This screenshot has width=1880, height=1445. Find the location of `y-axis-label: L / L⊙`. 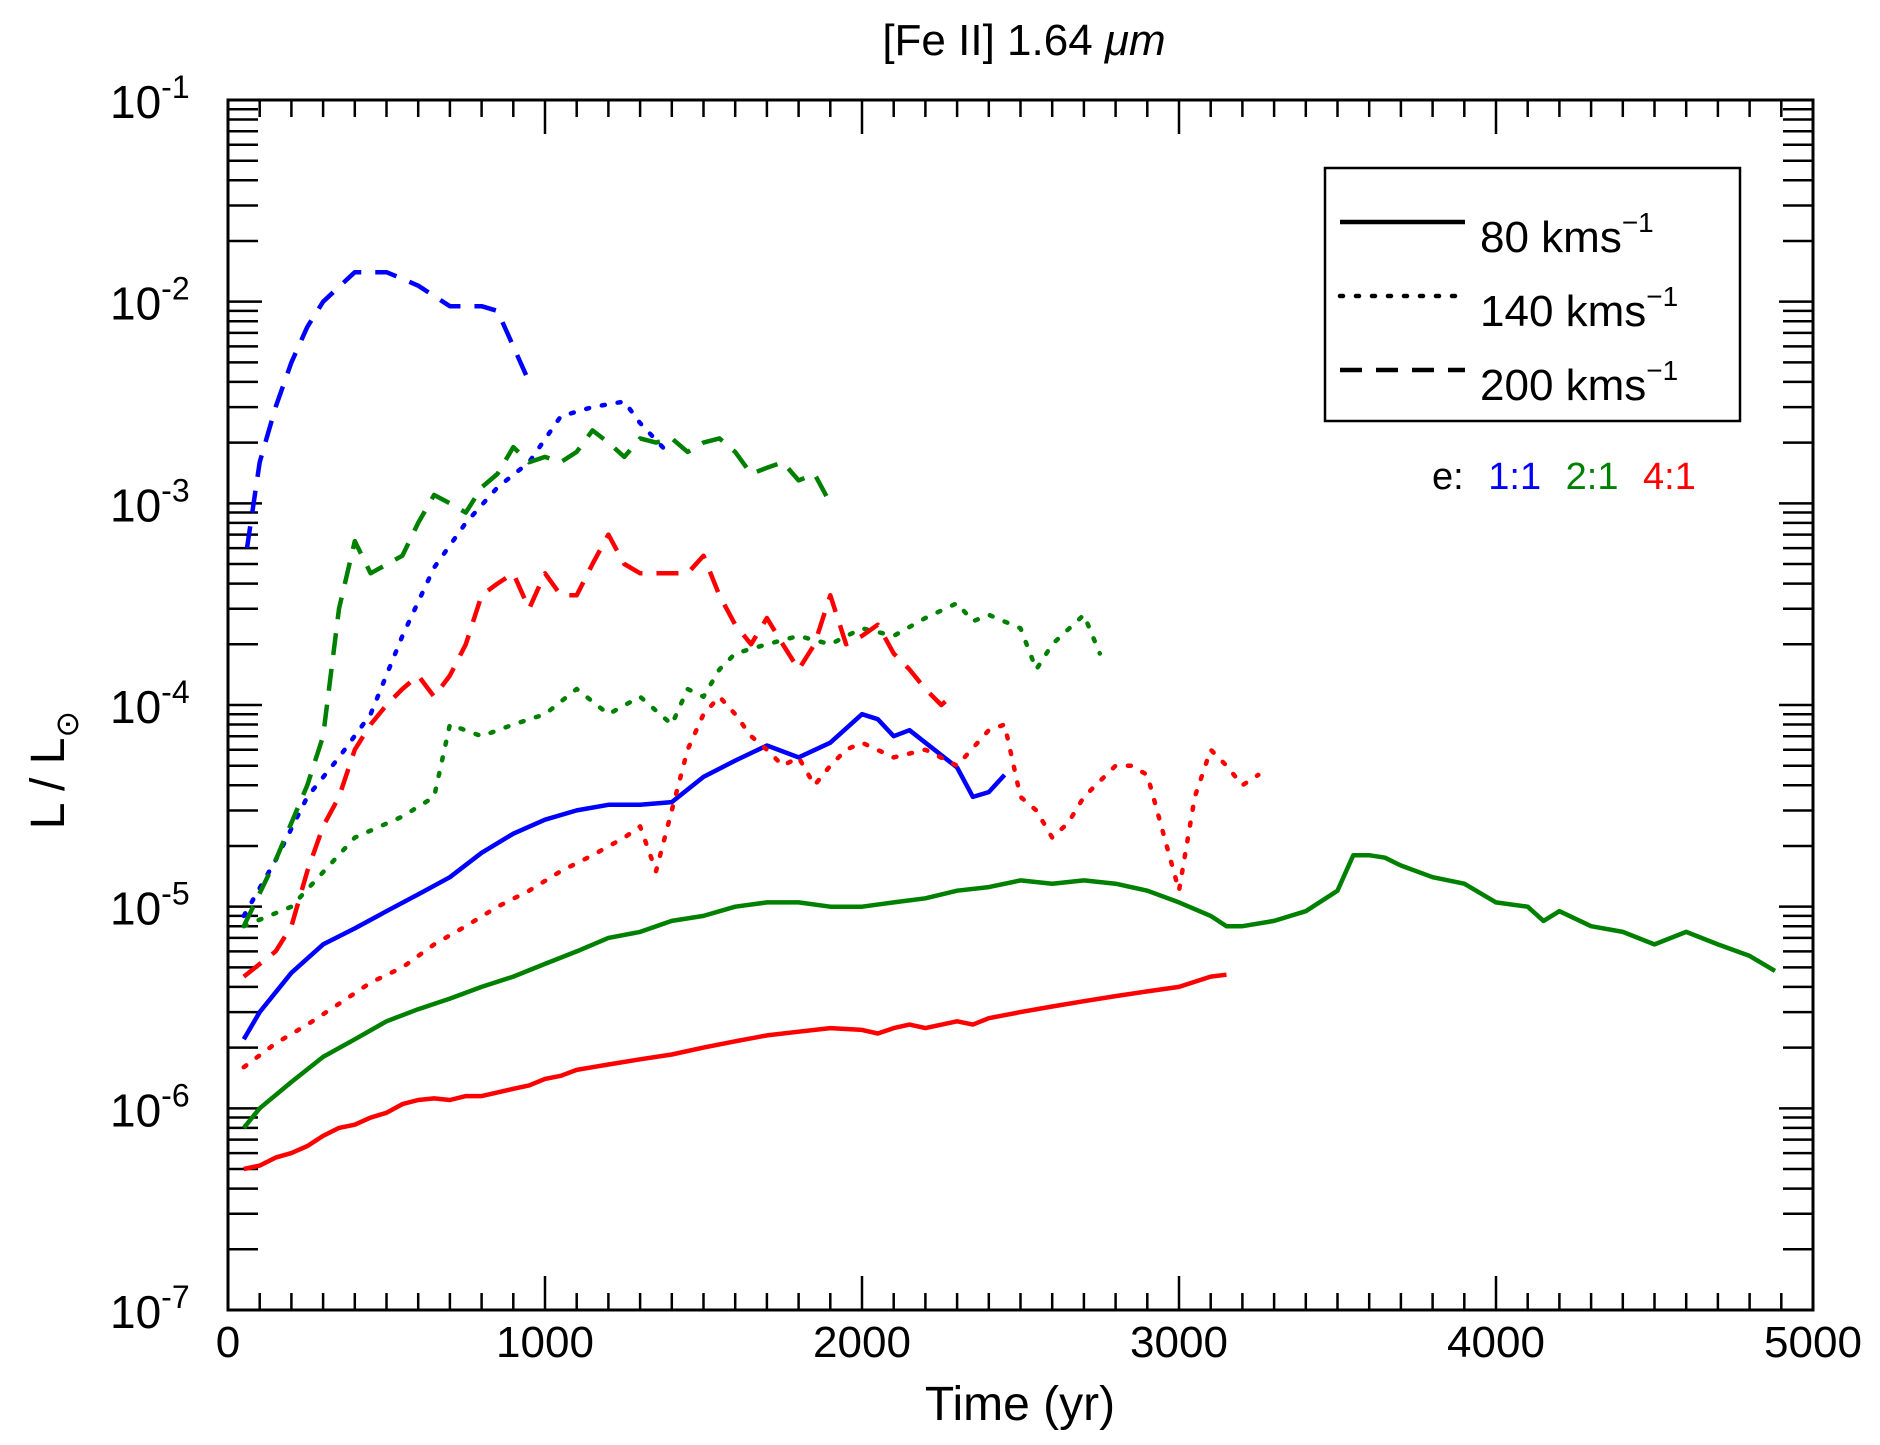

y-axis-label: L / L⊙ is located at coordinates (53, 770).